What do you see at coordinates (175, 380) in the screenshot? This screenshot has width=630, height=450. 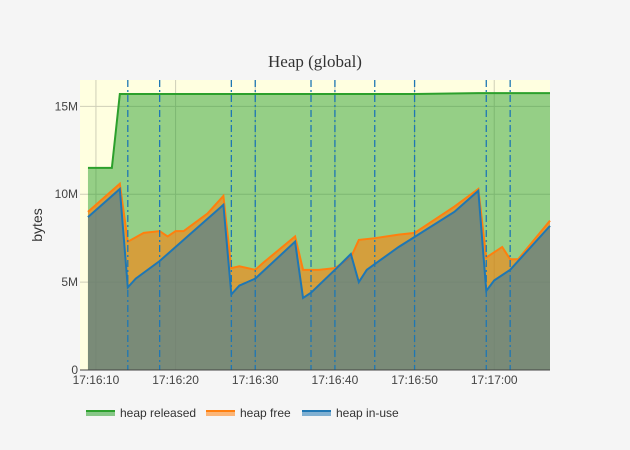 I see `x-tick-label: 17:16:20` at bounding box center [175, 380].